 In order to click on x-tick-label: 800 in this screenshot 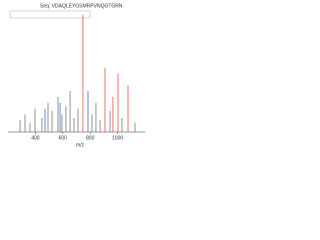, I will do `click(90, 138)`.